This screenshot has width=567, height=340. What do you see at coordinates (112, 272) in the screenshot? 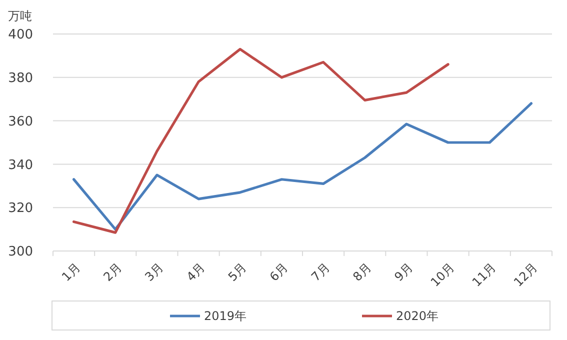
I see `x-tick-label: 2月` at bounding box center [112, 272].